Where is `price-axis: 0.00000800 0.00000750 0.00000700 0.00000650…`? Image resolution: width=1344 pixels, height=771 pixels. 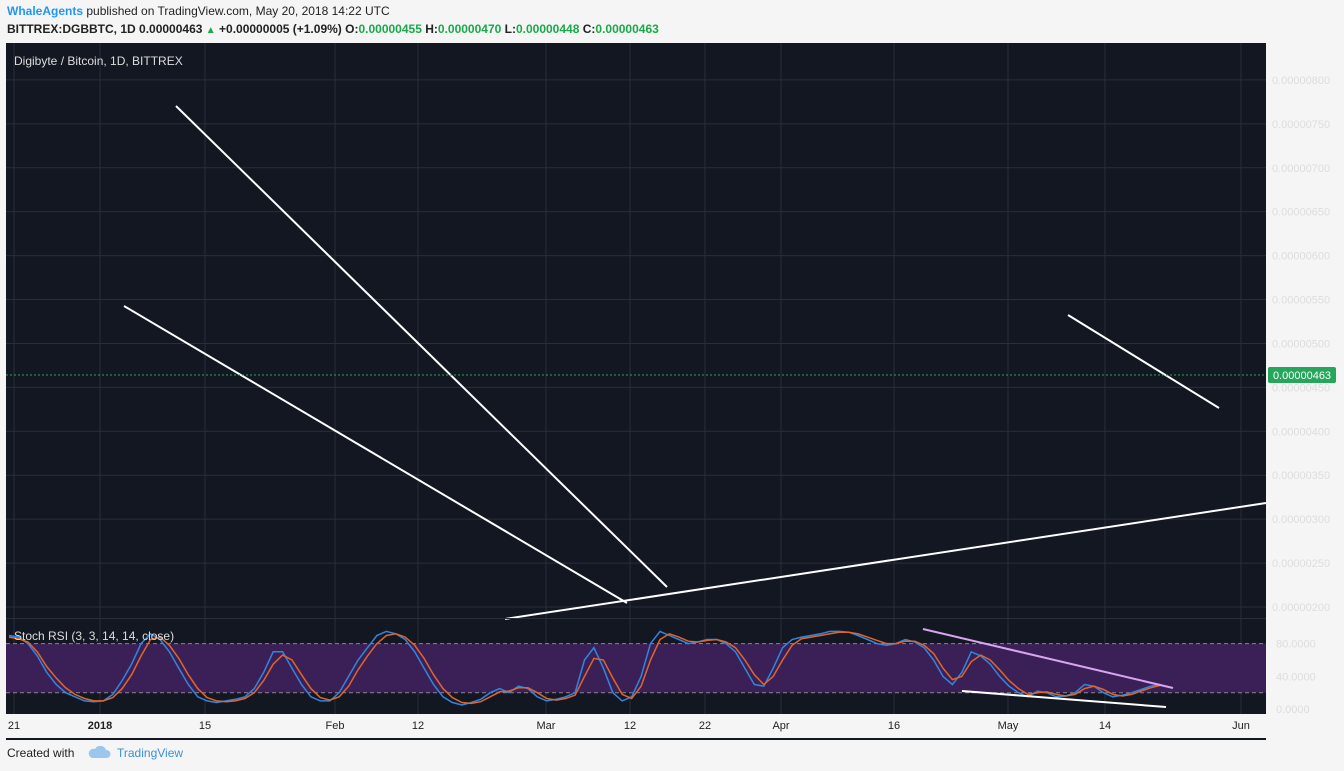 price-axis: 0.00000800 0.00000750 0.00000700 0.00000650… is located at coordinates (1301, 344).